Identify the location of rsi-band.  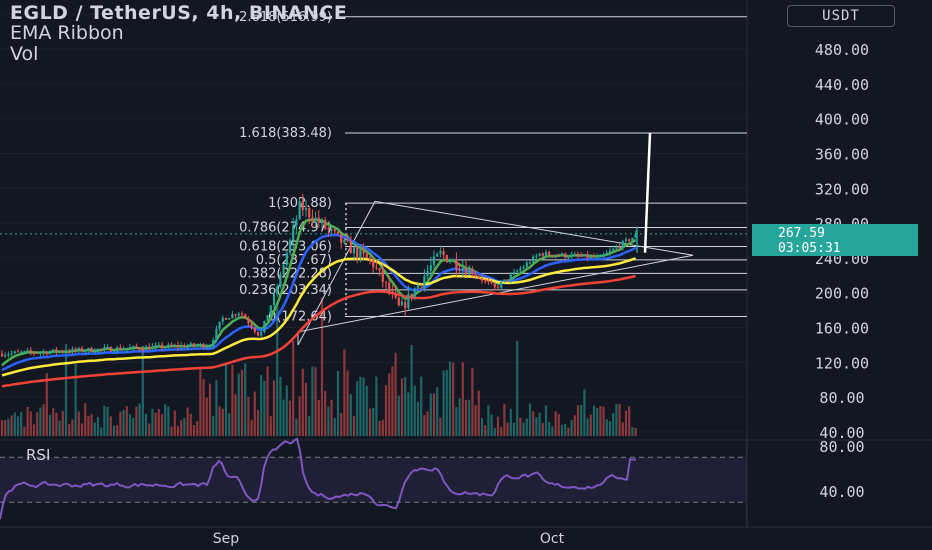
(373, 480).